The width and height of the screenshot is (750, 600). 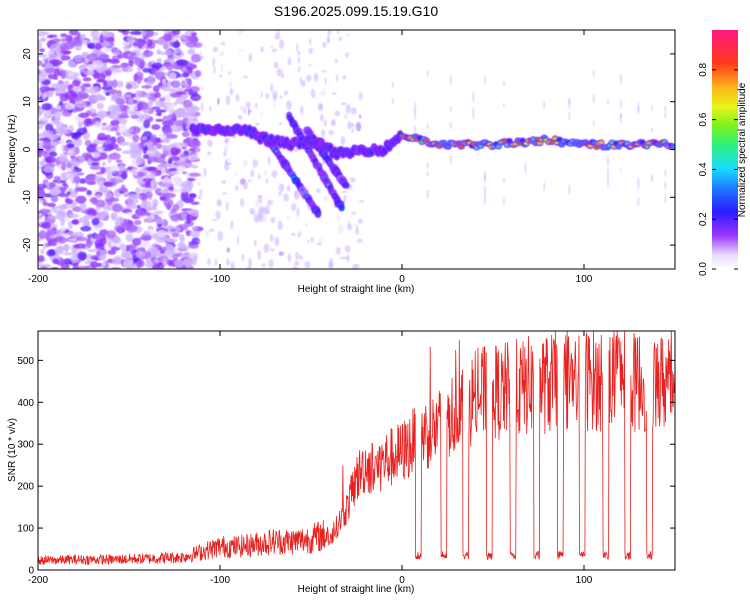 What do you see at coordinates (27, 244) in the screenshot?
I see `y-tick-label: -20` at bounding box center [27, 244].